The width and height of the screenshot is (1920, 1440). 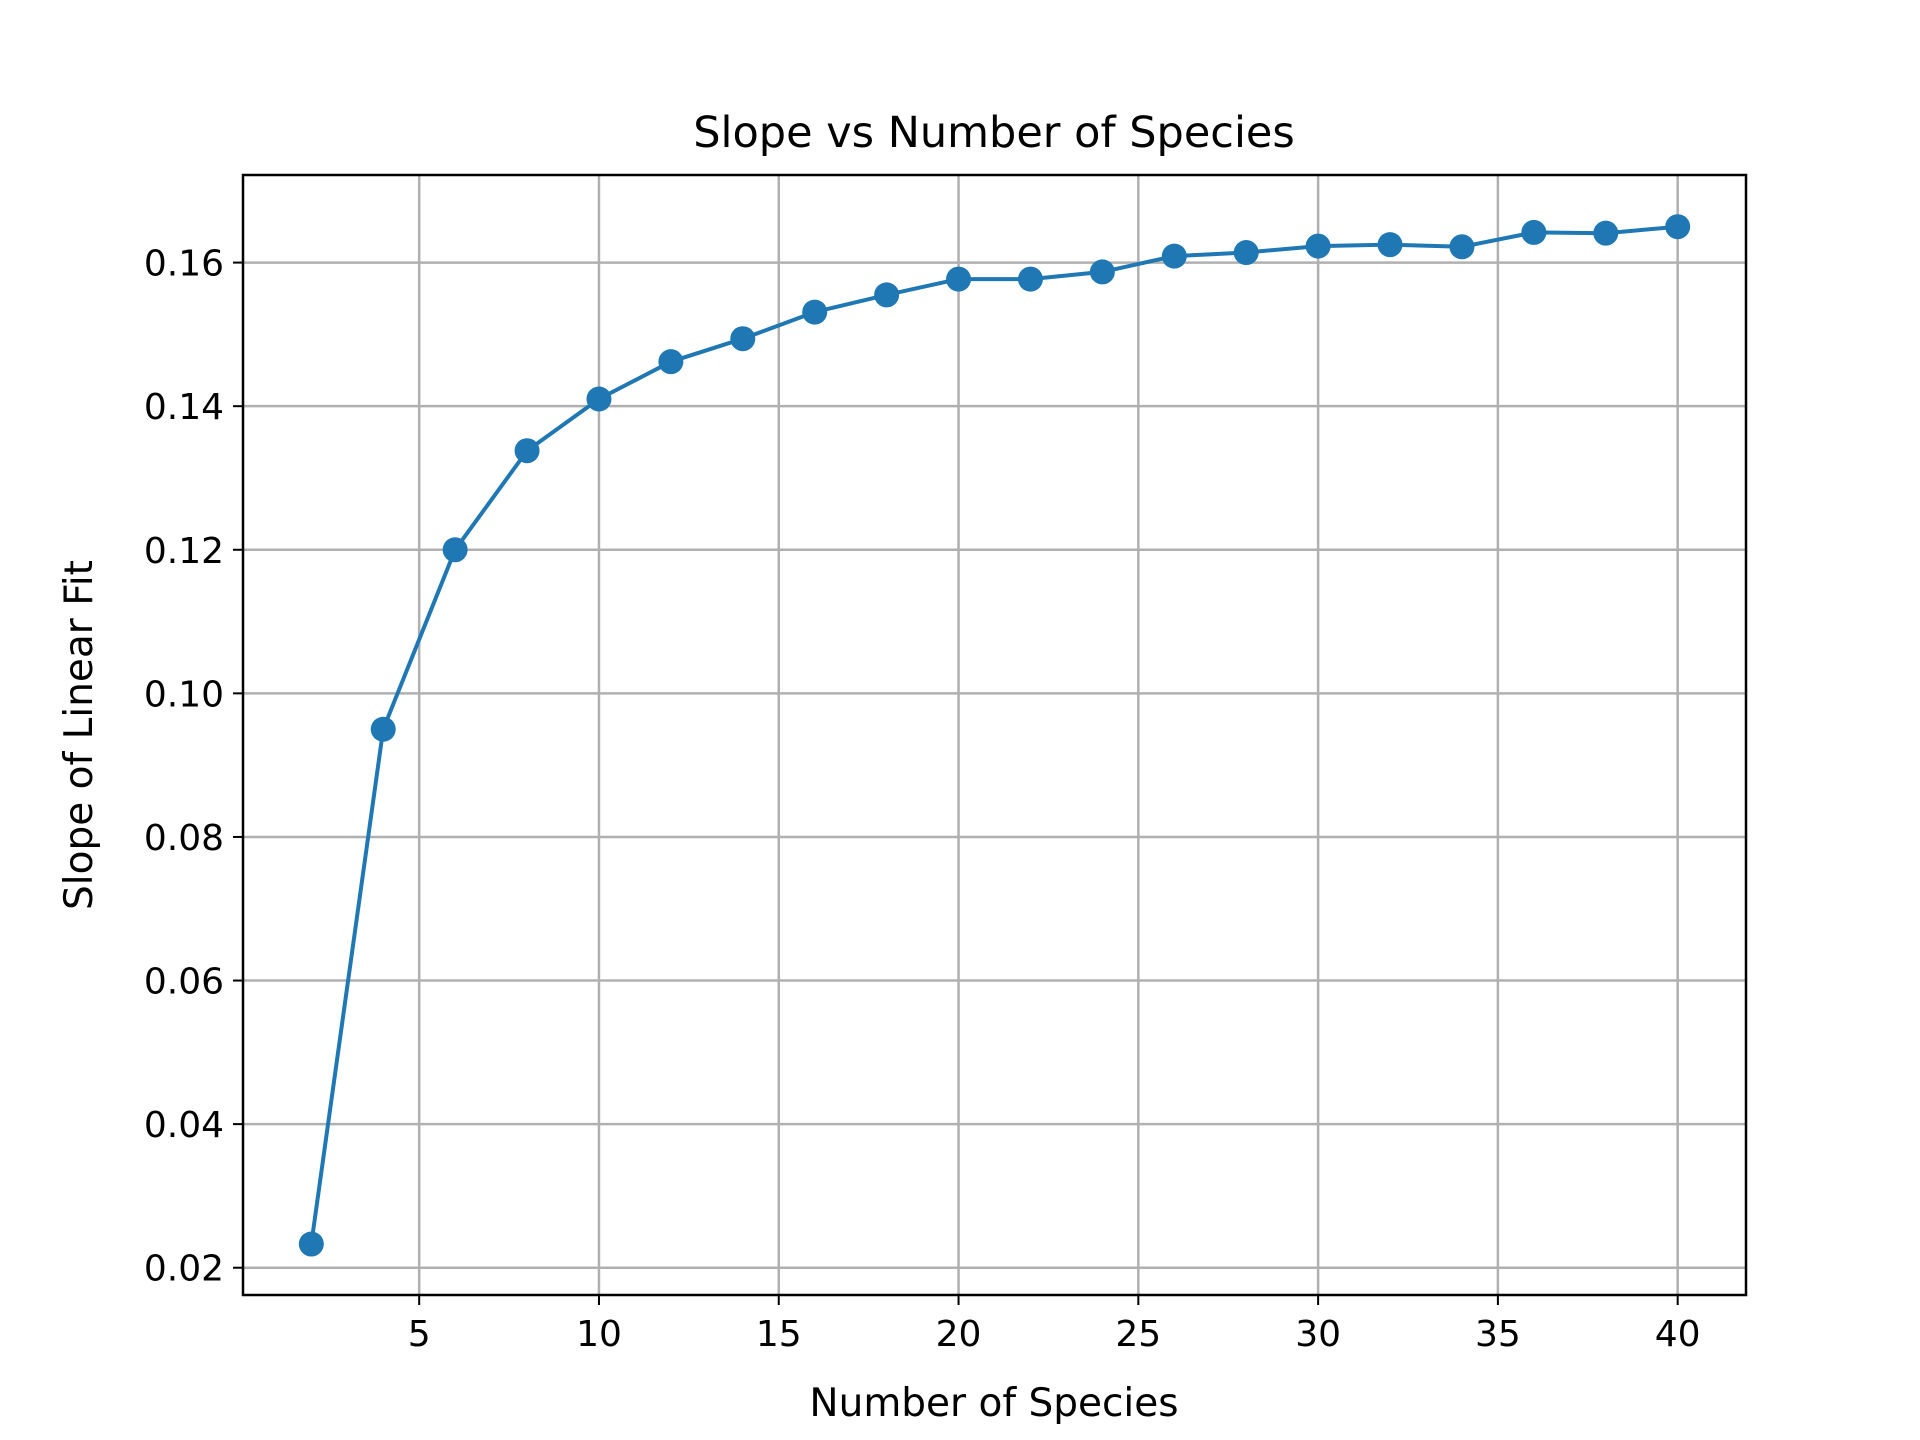 I want to click on x-axis-label: Number of Species, so click(x=993, y=1403).